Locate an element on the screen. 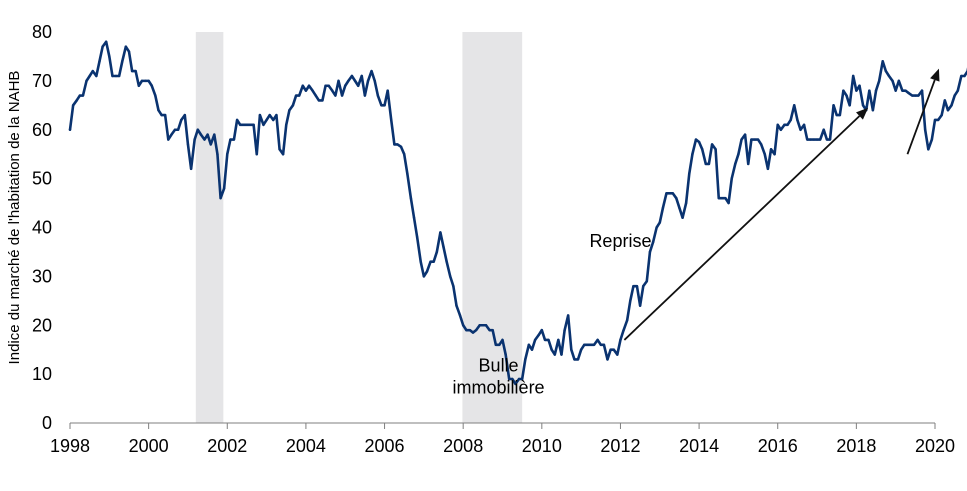 This screenshot has height=491, width=967. x-tick-label: 2012 is located at coordinates (620, 446).